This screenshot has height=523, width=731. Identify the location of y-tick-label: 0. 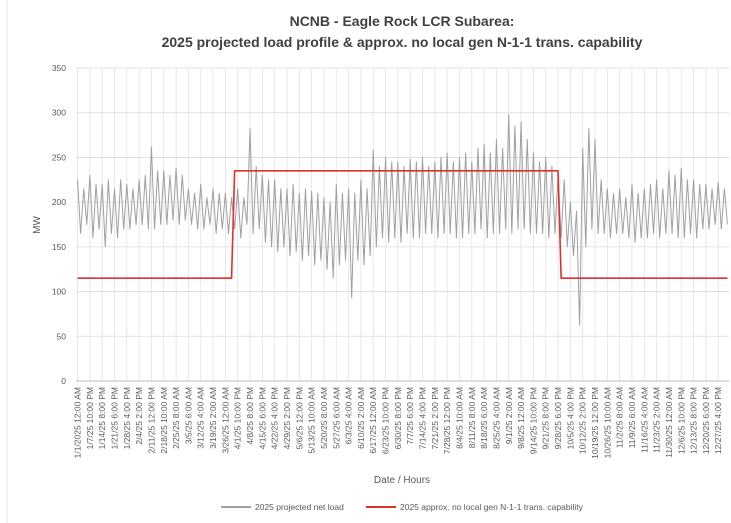
(63, 381).